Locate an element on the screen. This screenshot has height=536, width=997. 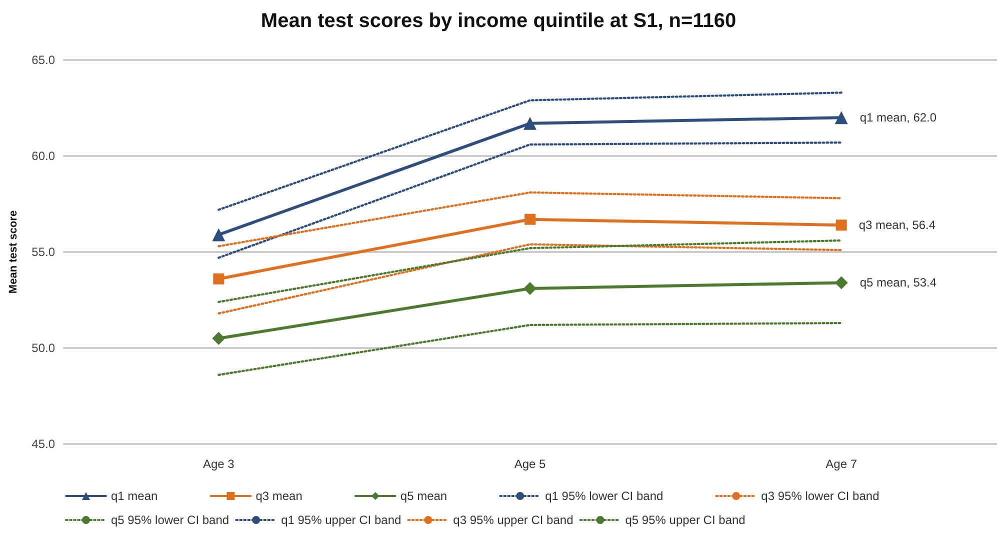
y-tick-label: 60.0 is located at coordinates (44, 156).